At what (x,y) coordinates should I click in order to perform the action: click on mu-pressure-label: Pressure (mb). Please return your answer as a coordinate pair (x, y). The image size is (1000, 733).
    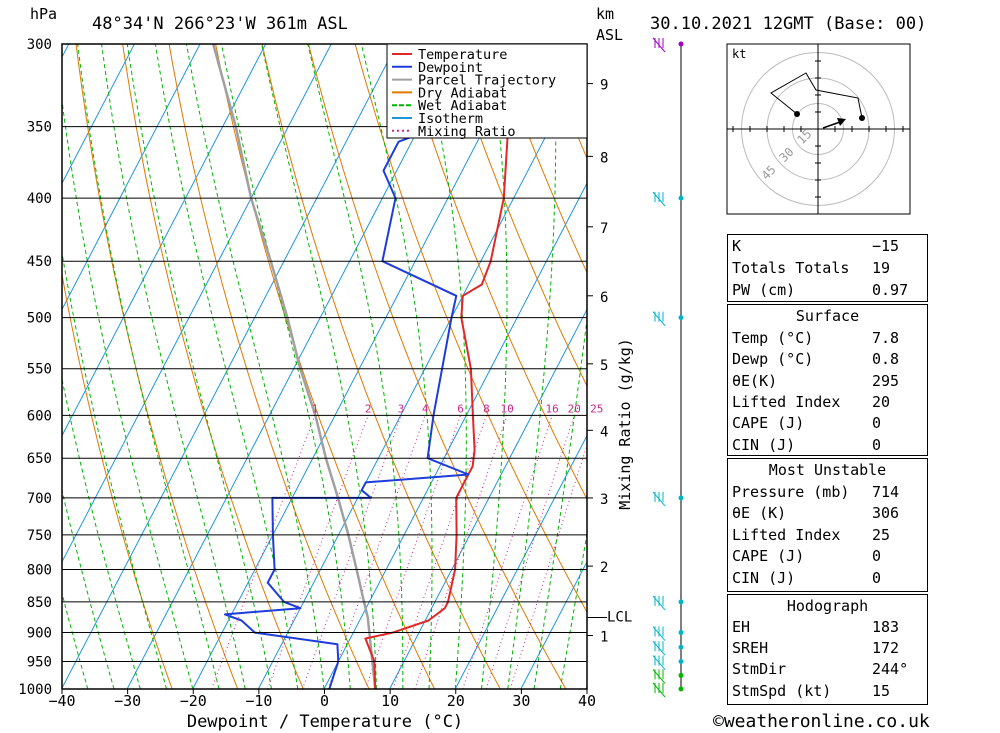
    Looking at the image, I should click on (791, 492).